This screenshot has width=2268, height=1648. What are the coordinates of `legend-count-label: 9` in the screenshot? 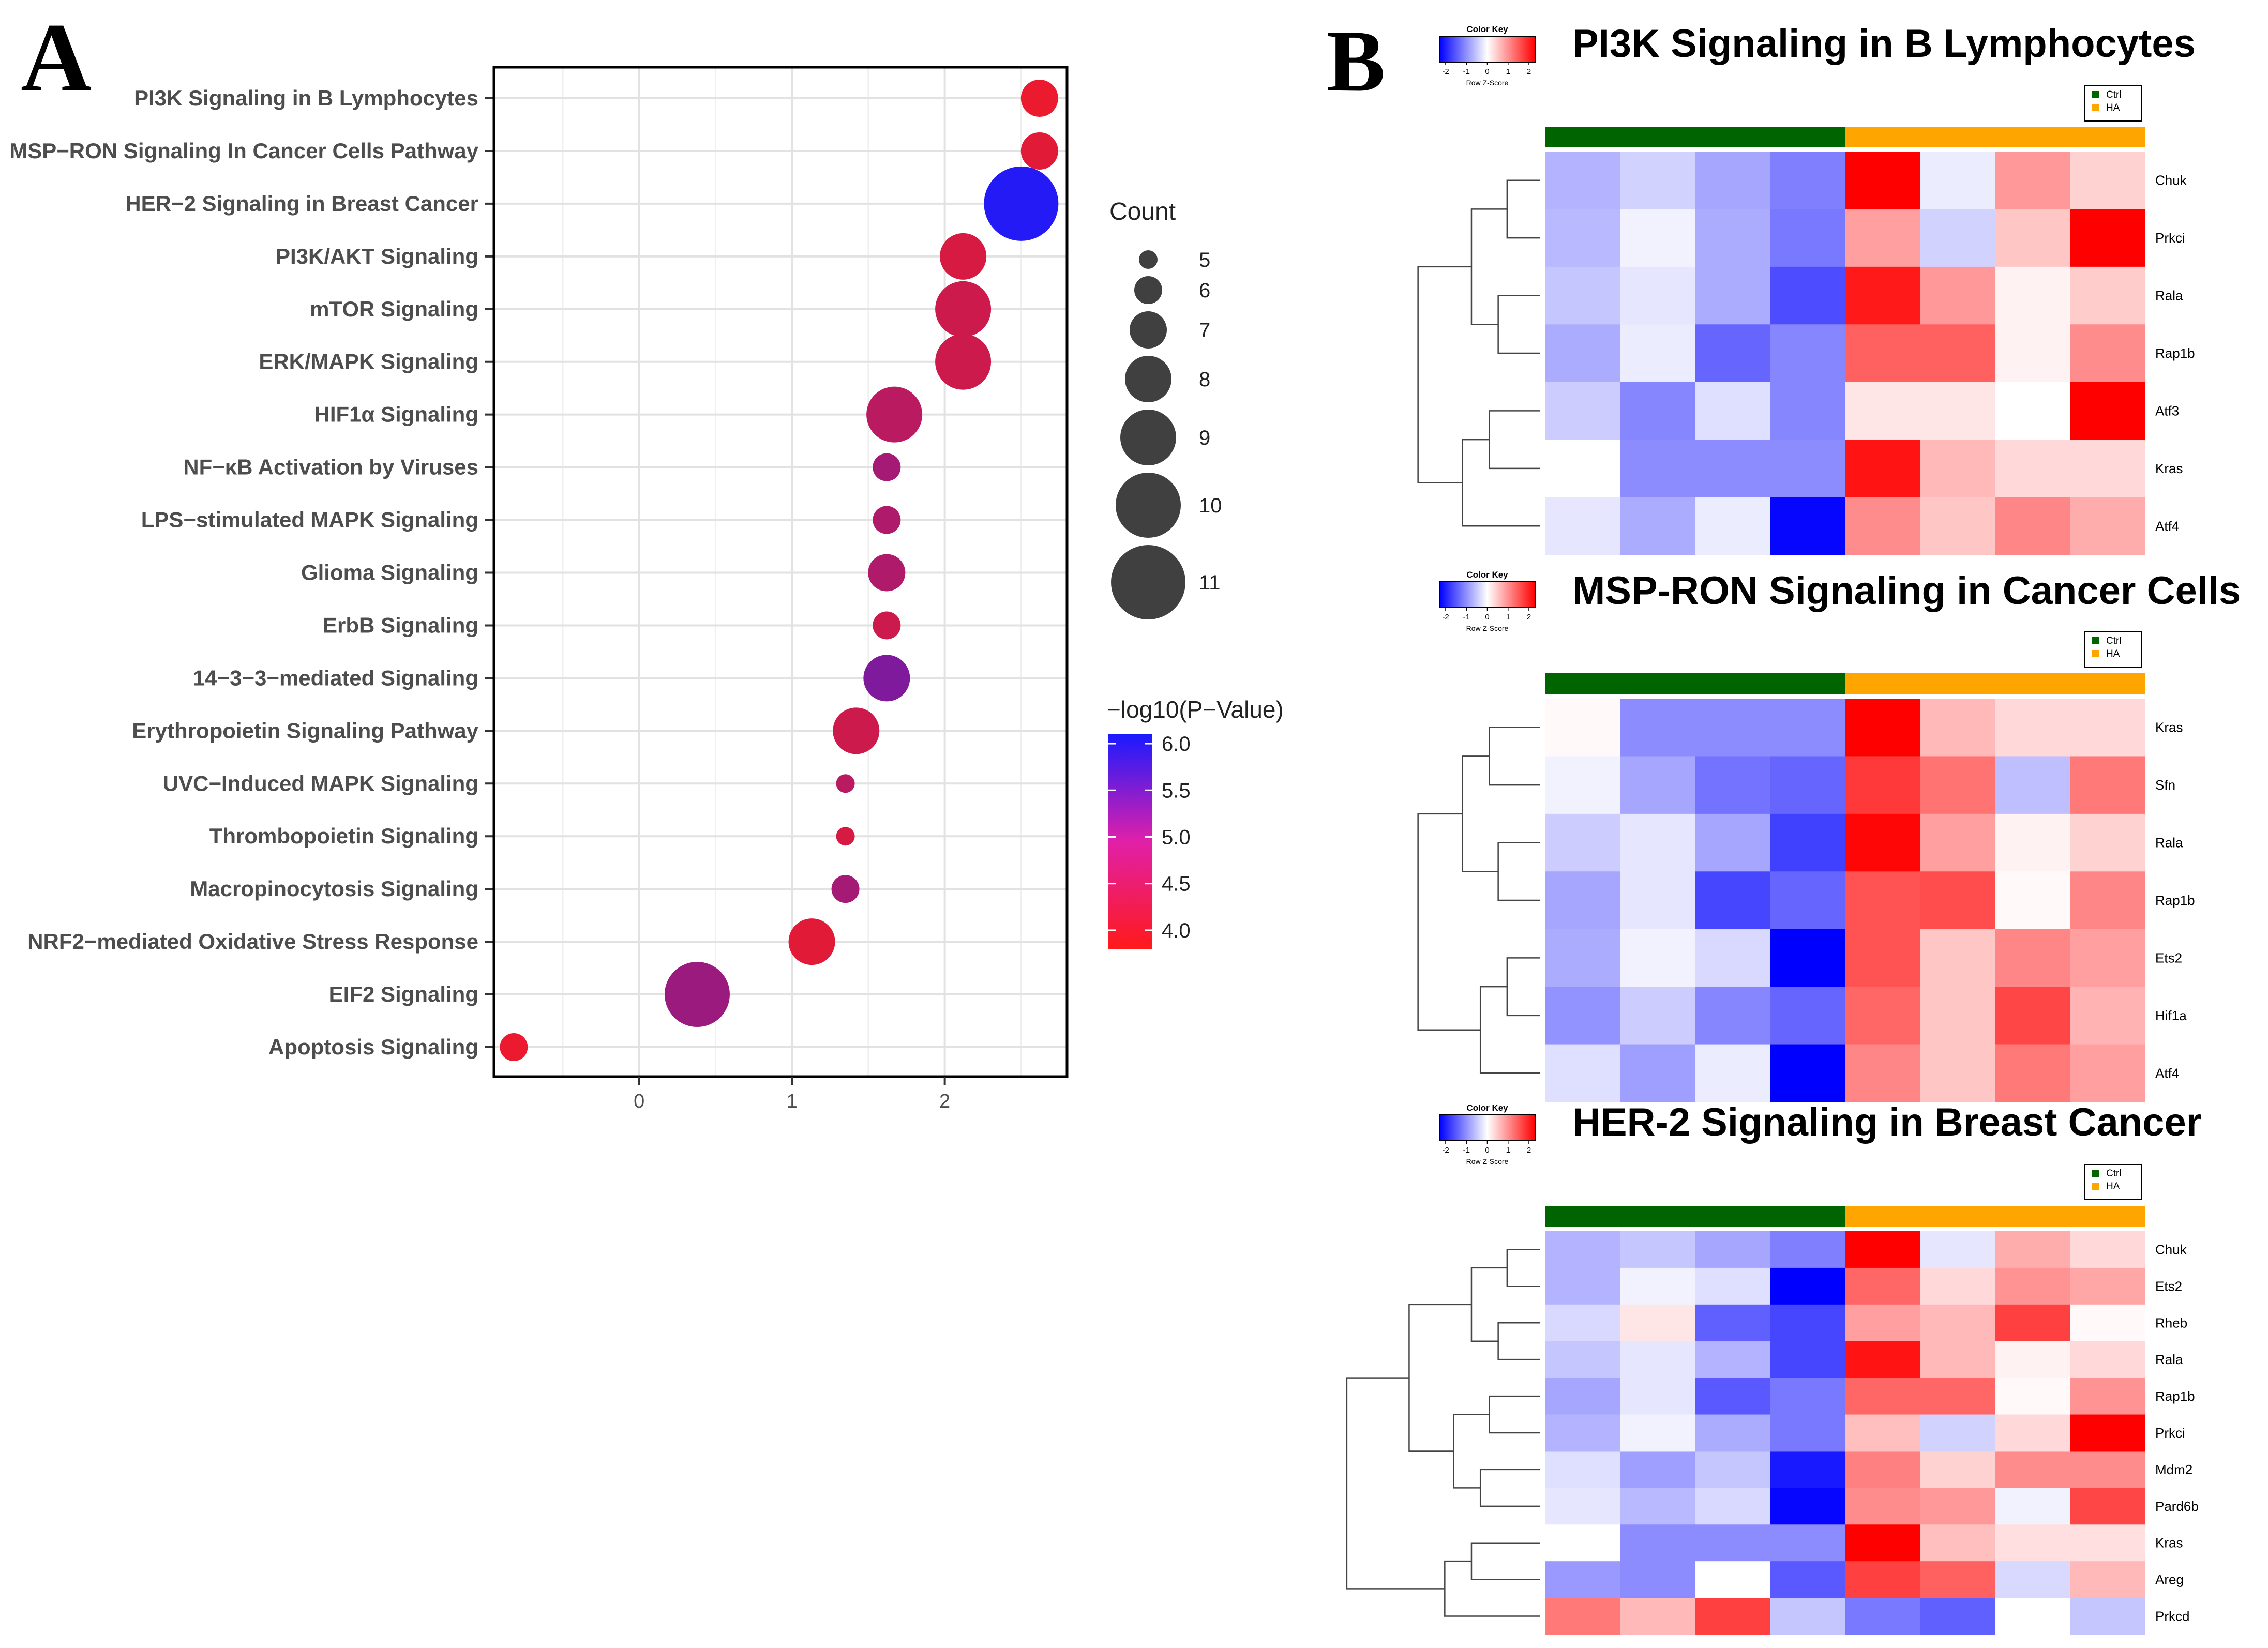 It's located at (1204, 438).